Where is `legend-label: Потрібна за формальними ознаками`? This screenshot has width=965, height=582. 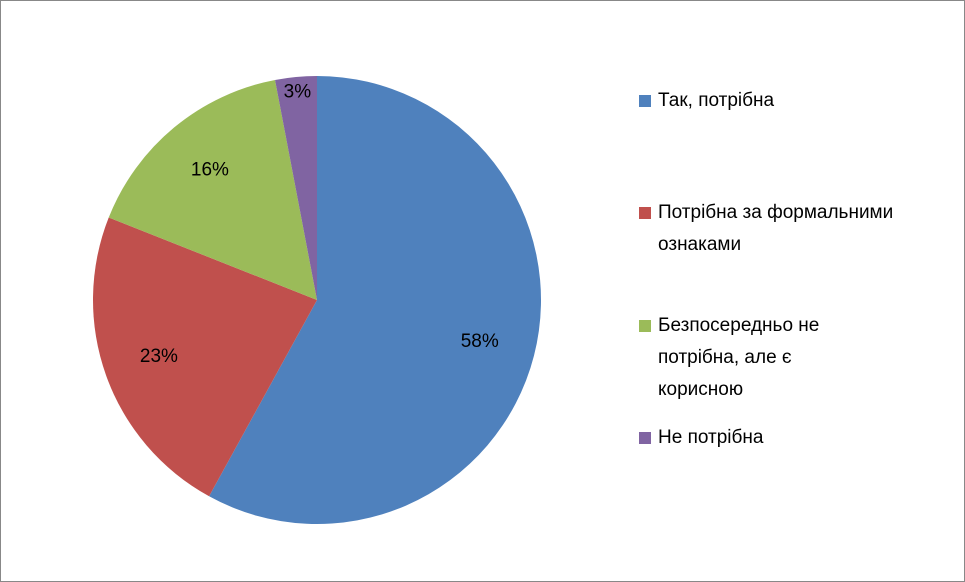
legend-label: Потрібна за формальними ознаками is located at coordinates (776, 228).